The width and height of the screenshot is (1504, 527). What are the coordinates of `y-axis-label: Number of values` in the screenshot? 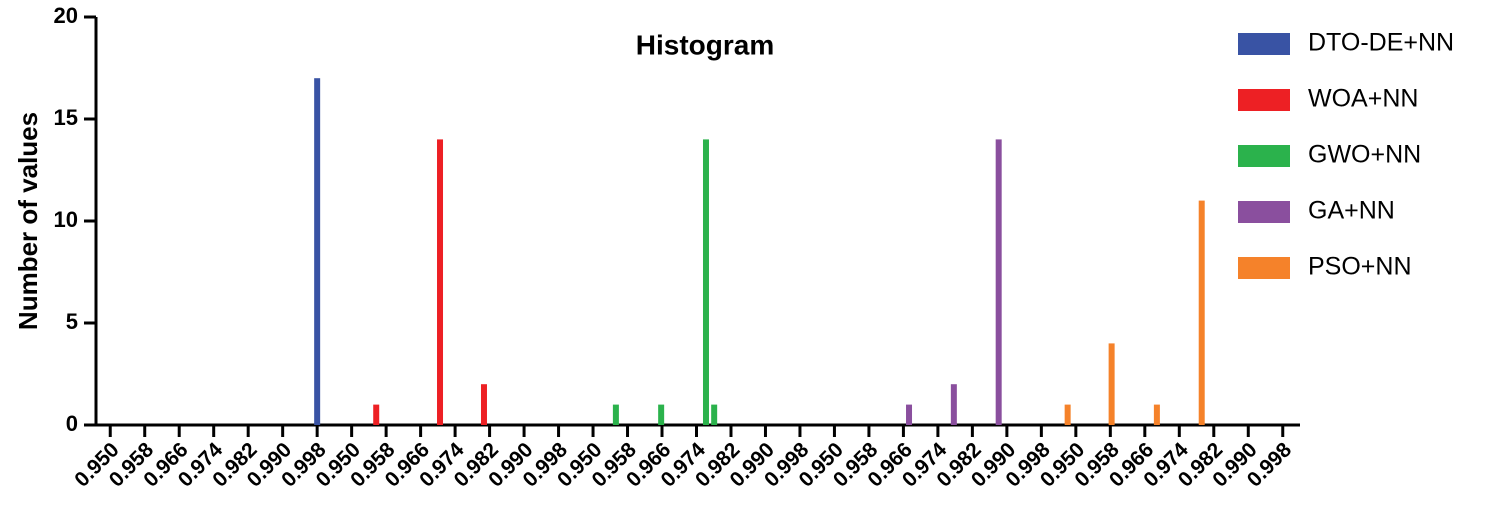 It's located at (28, 221).